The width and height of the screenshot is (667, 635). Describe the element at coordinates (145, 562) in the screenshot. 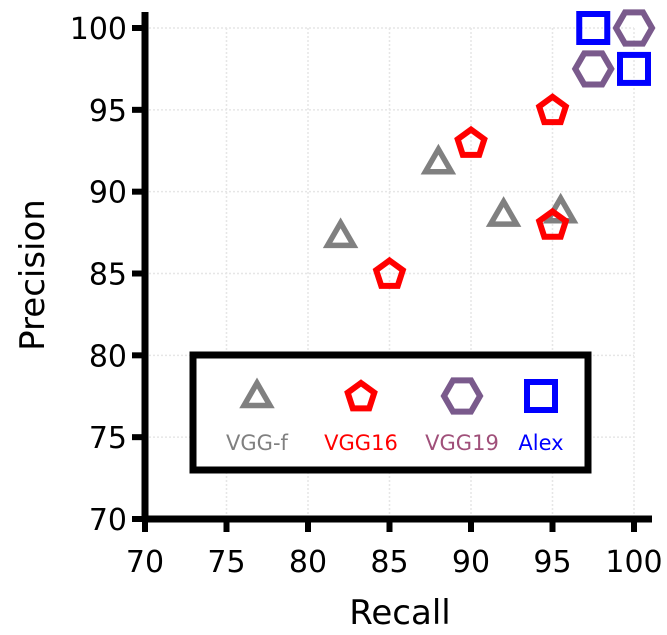

I see `x-tick-label-70: 70` at that location.